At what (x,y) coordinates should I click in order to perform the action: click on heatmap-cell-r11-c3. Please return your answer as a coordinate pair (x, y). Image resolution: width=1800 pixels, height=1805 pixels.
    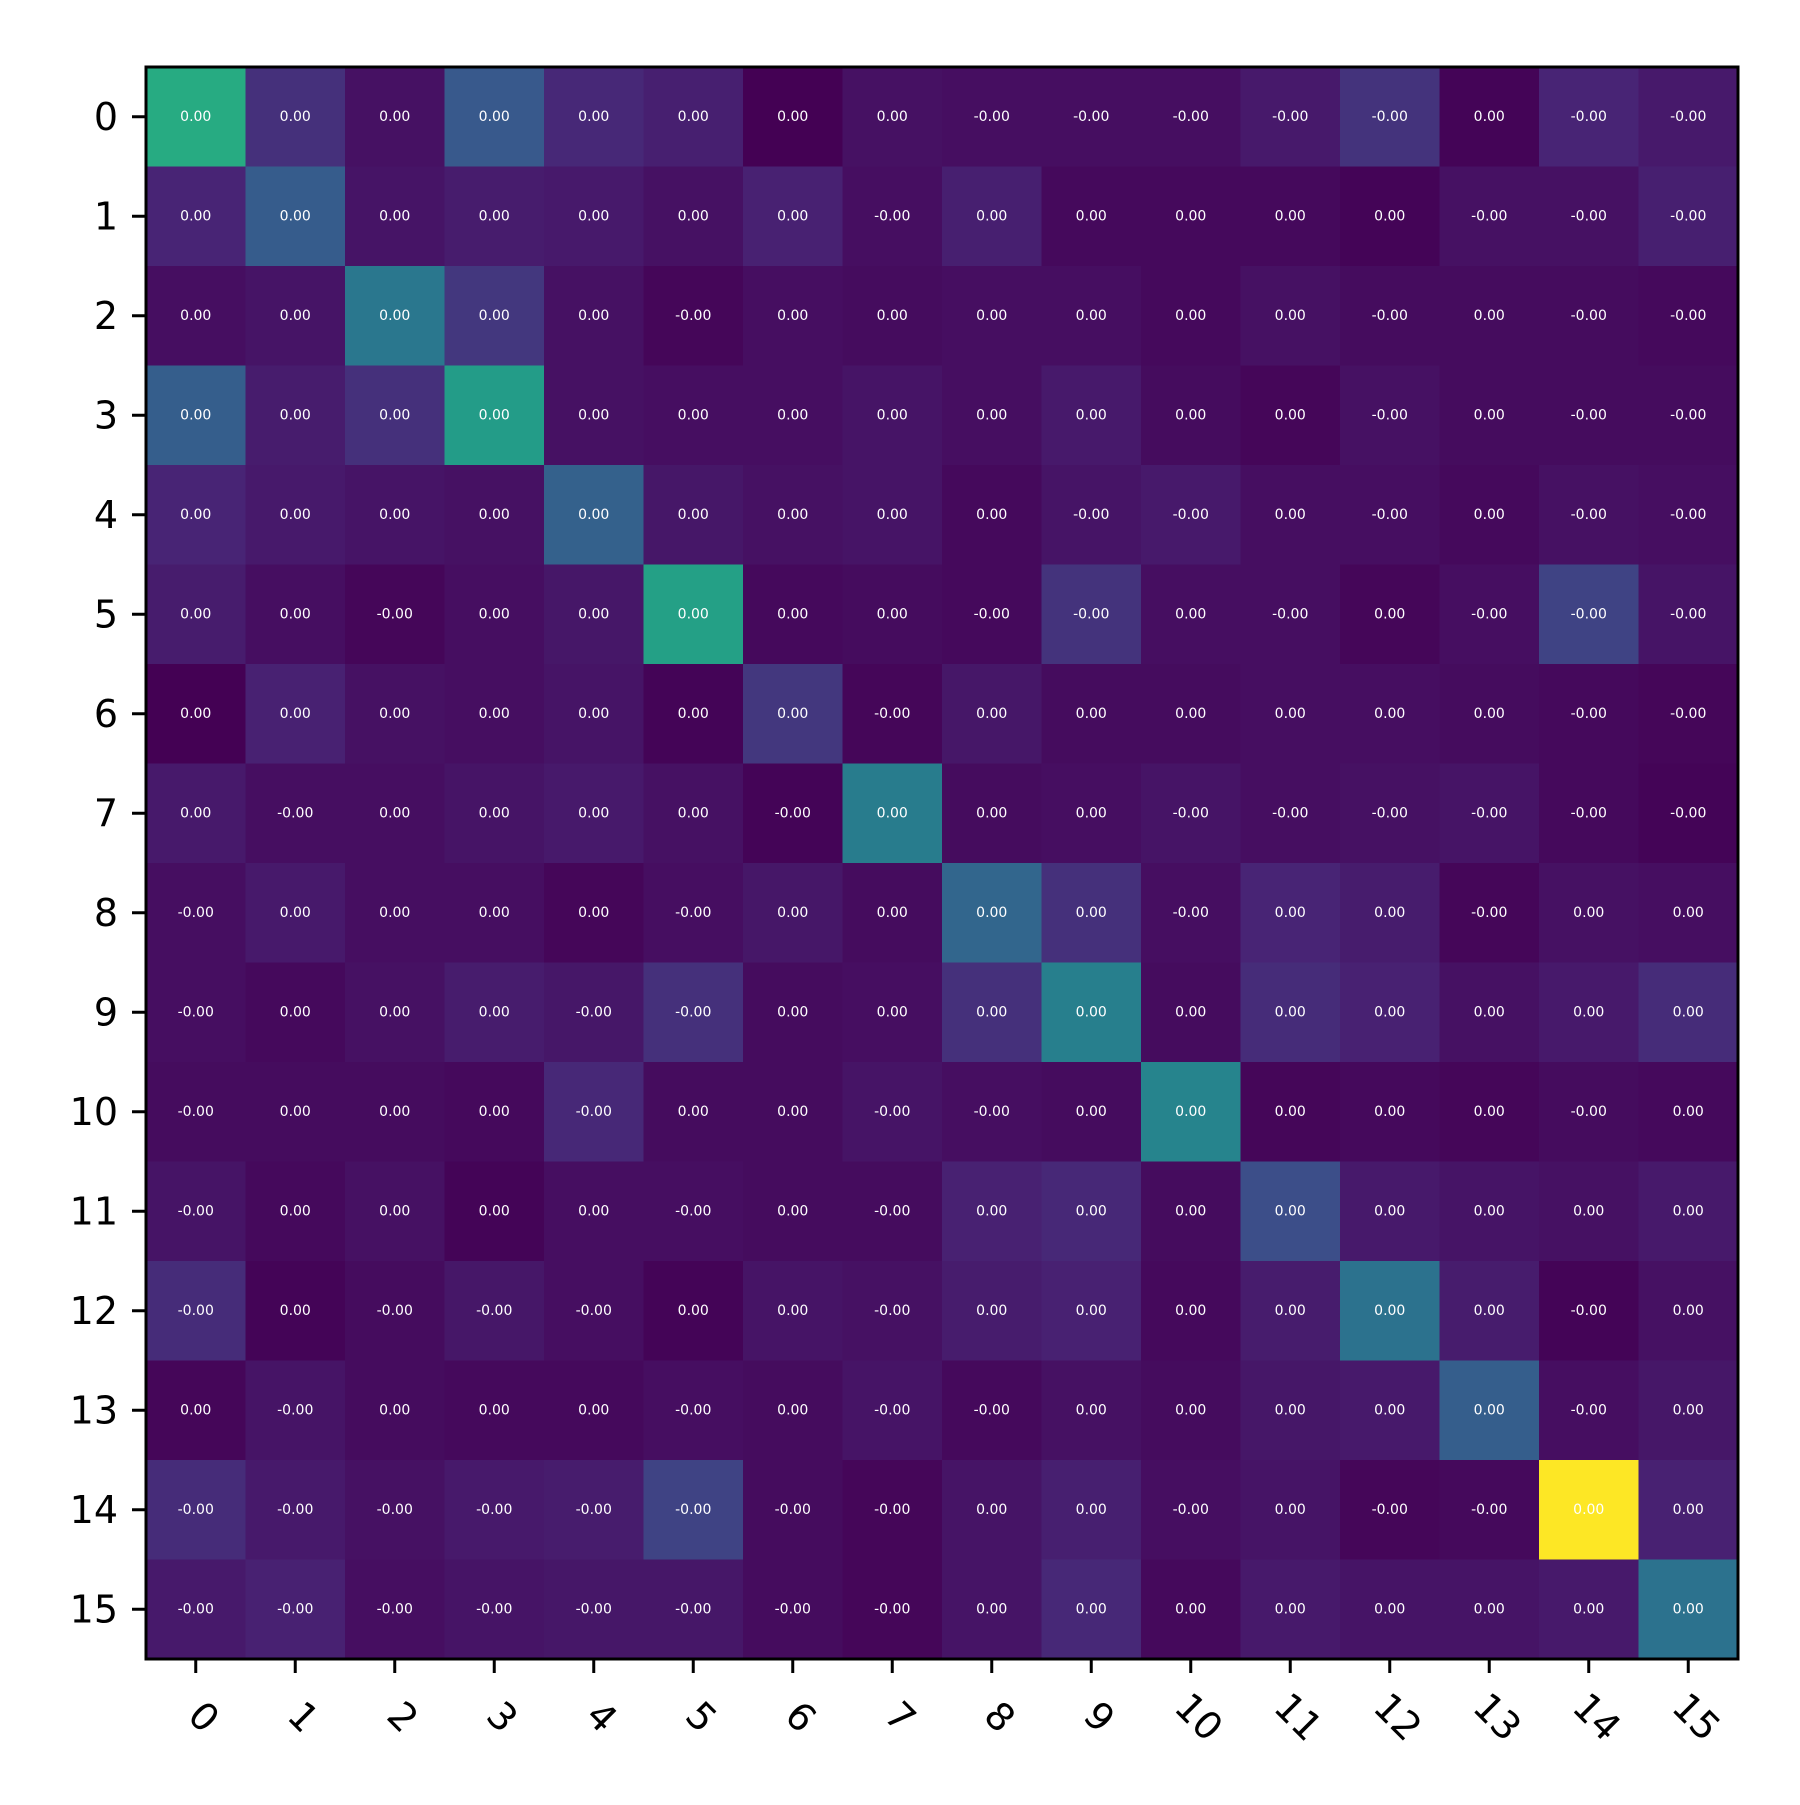
    Looking at the image, I should click on (494, 1211).